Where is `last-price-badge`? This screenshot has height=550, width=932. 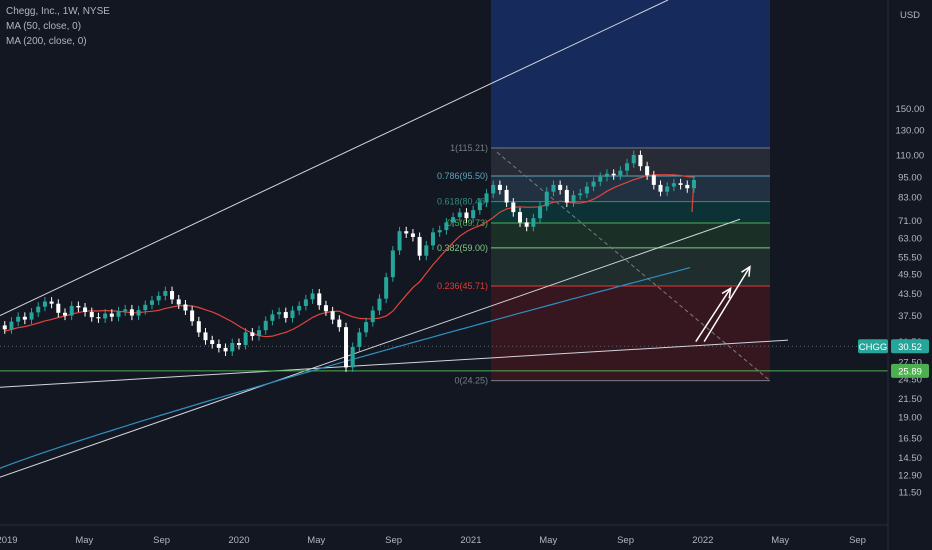
last-price-badge is located at coordinates (910, 346).